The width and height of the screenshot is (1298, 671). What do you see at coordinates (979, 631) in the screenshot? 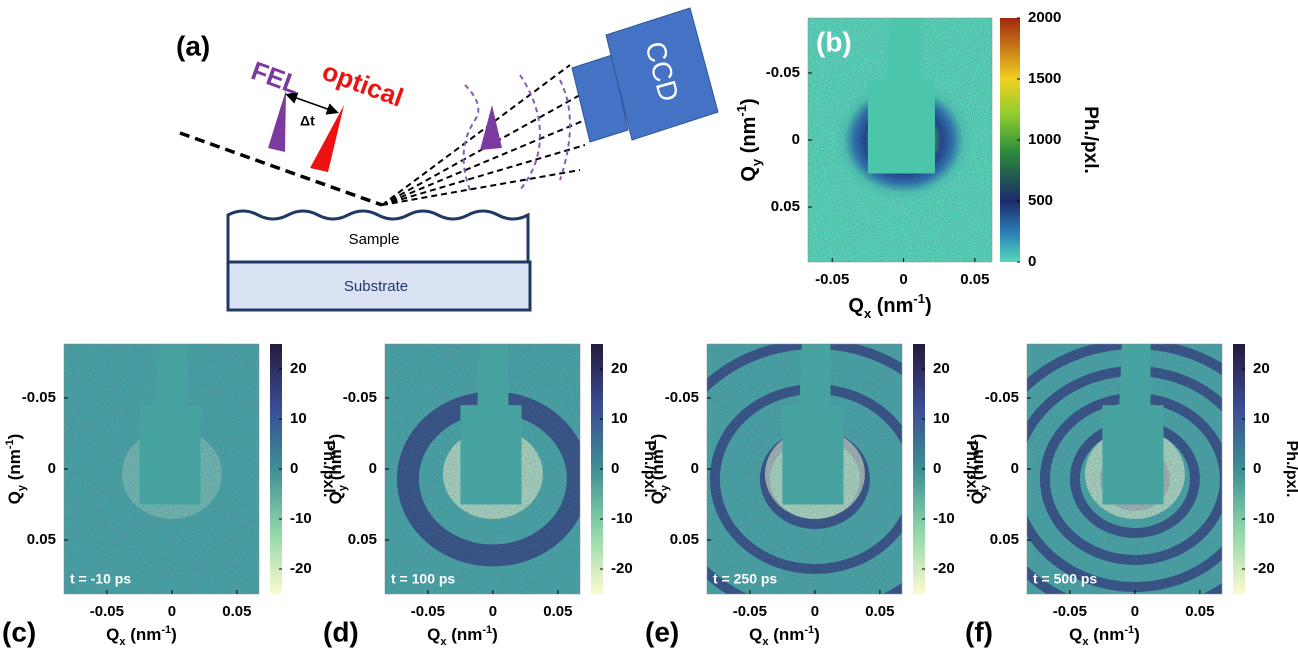
I see `panel-label: (f)` at bounding box center [979, 631].